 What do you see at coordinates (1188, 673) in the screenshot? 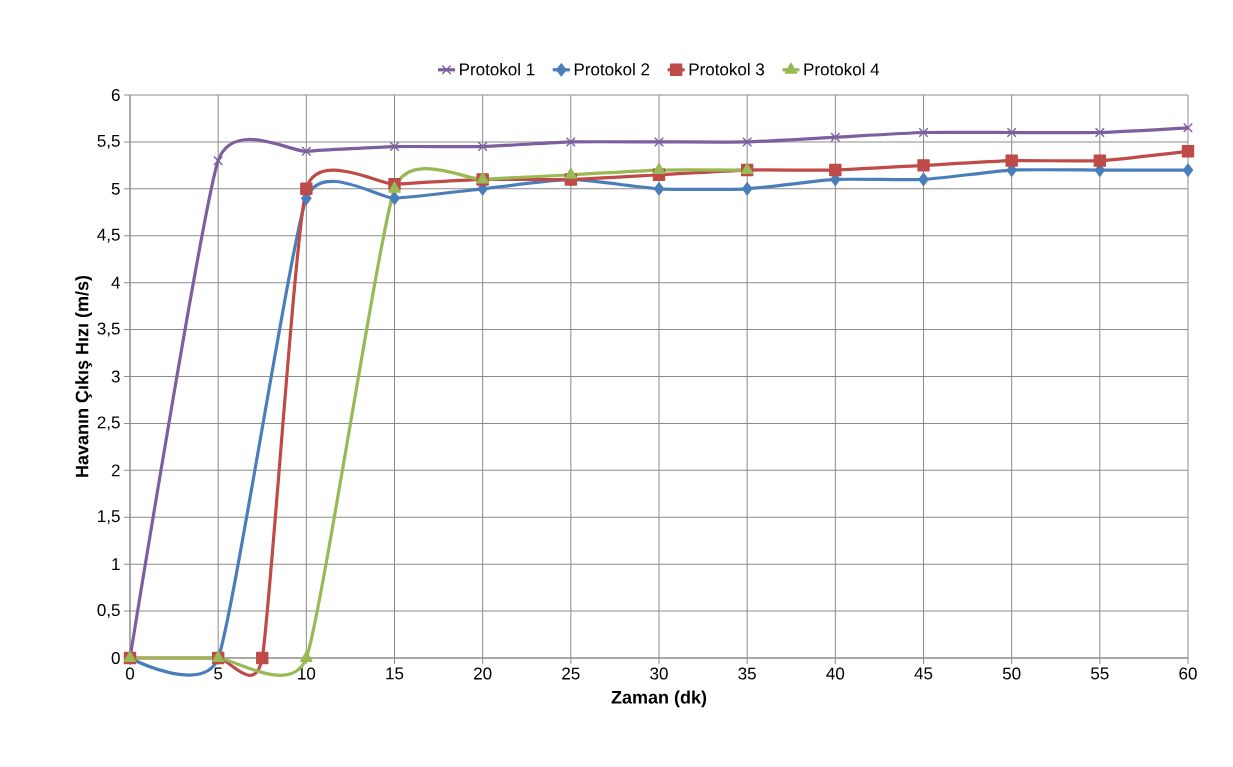
I see `x-tick-label: 60` at bounding box center [1188, 673].